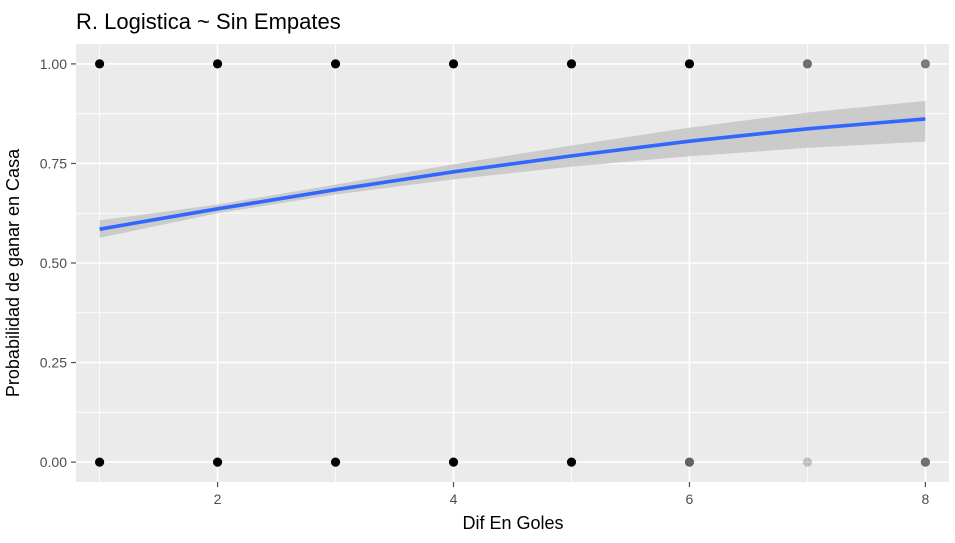 The height and width of the screenshot is (543, 955). What do you see at coordinates (53, 363) in the screenshot?
I see `y-tick-label: 0.25` at bounding box center [53, 363].